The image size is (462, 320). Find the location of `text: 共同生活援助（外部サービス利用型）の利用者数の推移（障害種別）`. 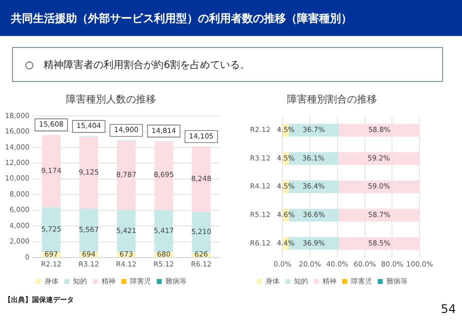

text: 共同生活援助（外部サービス利用型）の利用者数の推移（障害種別） is located at coordinates (231, 18).